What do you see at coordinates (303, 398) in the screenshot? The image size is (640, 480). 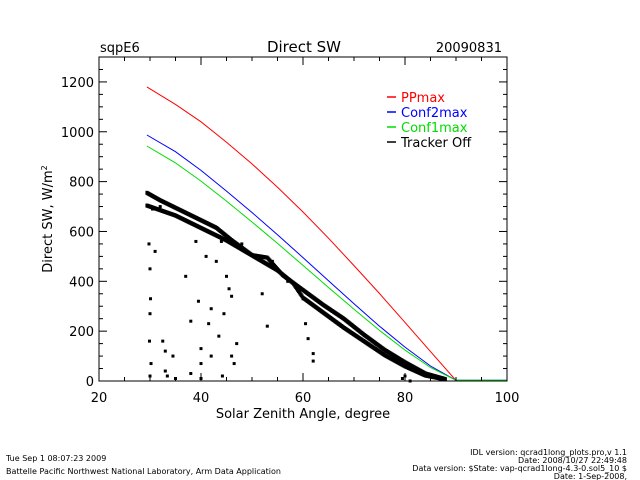 I see `x-tick-label: 60` at bounding box center [303, 398].